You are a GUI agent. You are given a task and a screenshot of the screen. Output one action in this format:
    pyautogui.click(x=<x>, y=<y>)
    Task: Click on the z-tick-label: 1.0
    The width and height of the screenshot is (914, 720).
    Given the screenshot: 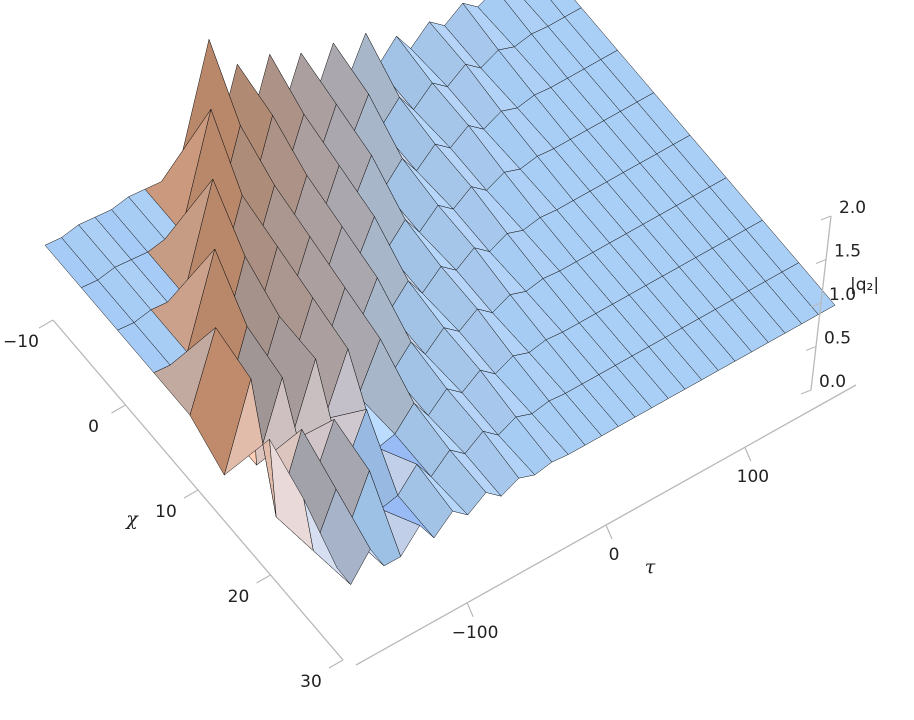 What is the action you would take?
    pyautogui.click(x=842, y=295)
    